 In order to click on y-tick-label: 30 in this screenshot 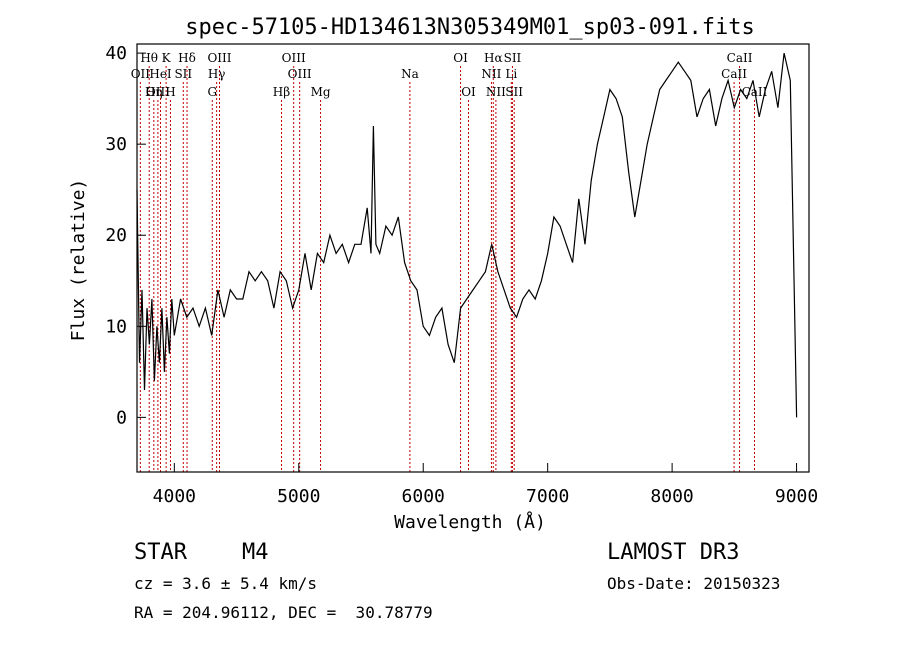, I will do `click(116, 144)`.